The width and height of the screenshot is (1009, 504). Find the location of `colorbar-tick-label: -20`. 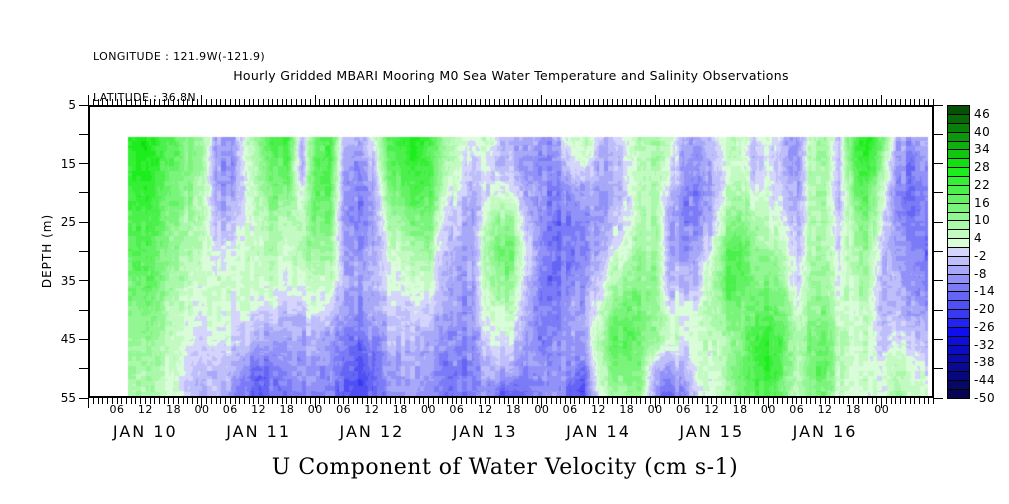

colorbar-tick-label: -20 is located at coordinates (985, 309).